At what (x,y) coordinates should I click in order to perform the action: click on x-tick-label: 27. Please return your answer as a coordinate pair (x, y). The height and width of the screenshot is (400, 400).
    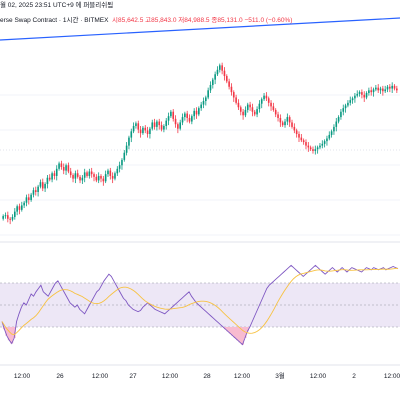
    Looking at the image, I should click on (133, 376).